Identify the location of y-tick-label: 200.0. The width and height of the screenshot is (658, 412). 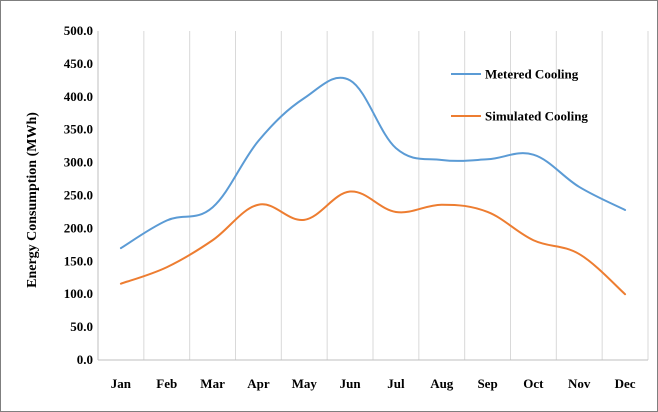
(78, 227).